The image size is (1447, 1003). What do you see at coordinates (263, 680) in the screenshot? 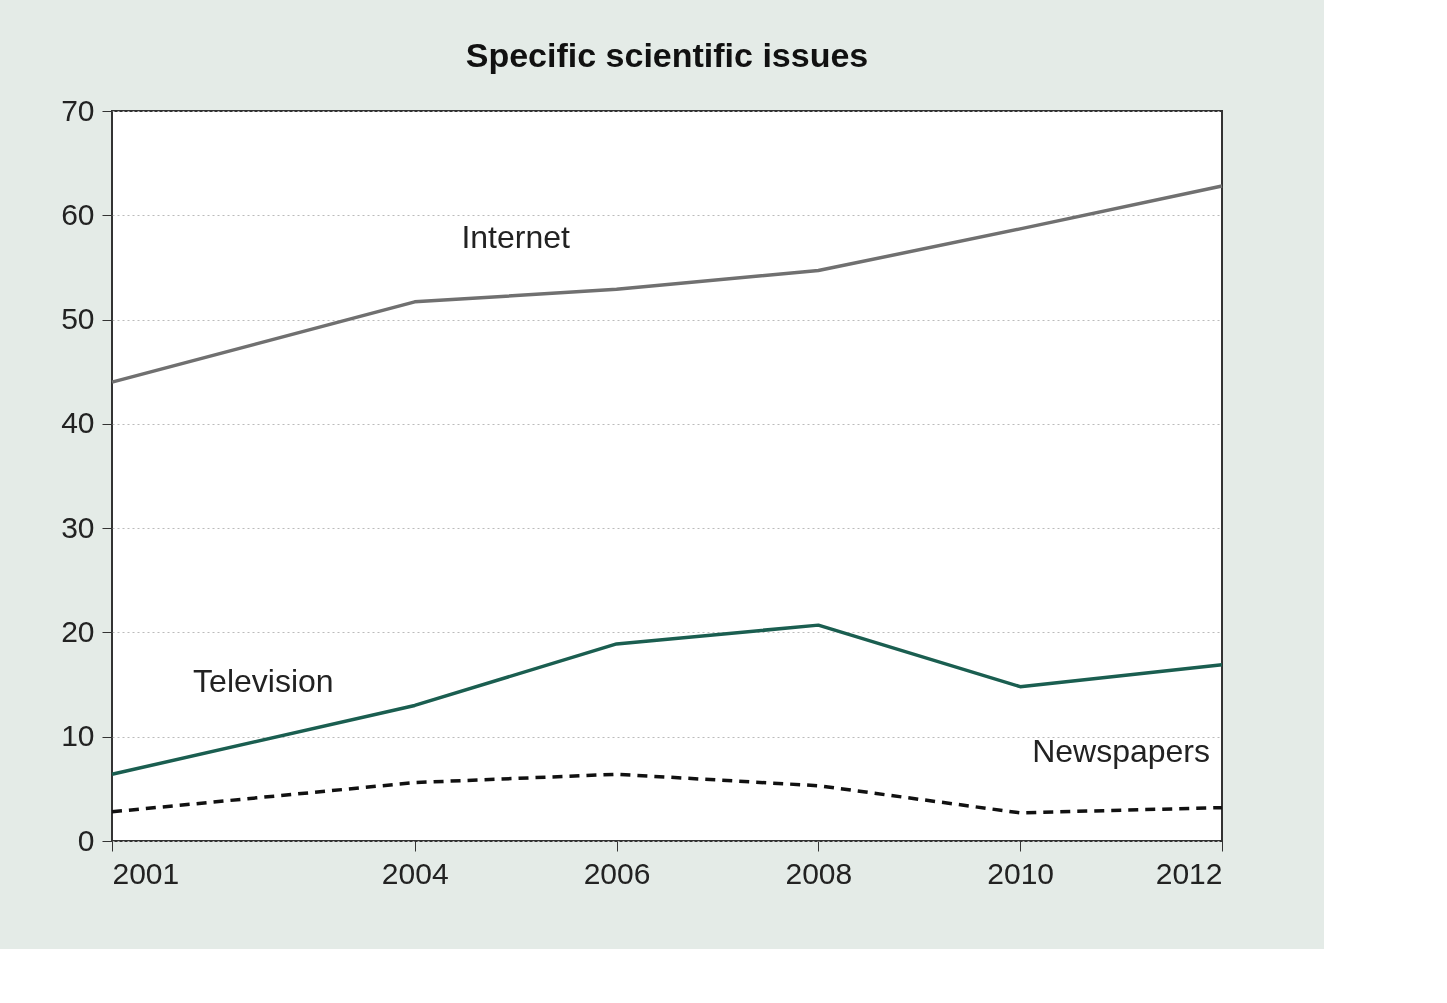
I see `series-label: Television` at bounding box center [263, 680].